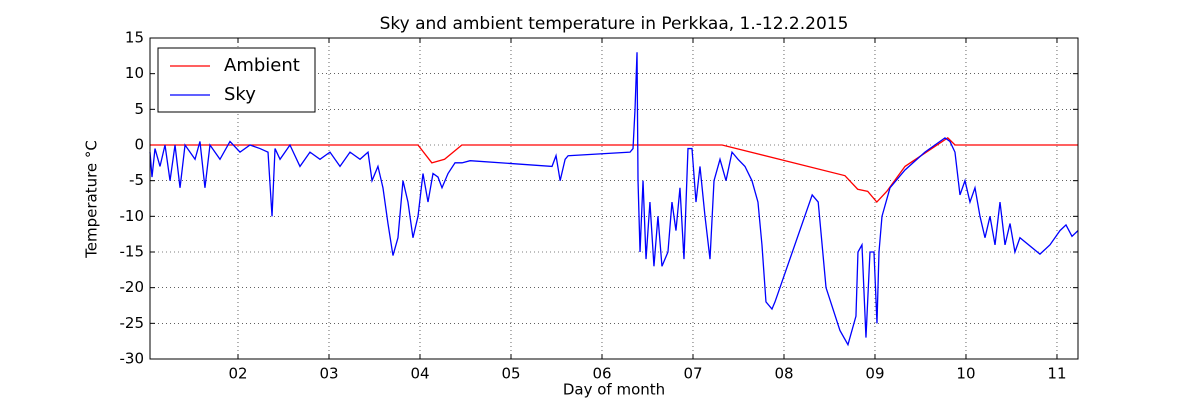  What do you see at coordinates (601, 374) in the screenshot?
I see `x-tick-label: 06` at bounding box center [601, 374].